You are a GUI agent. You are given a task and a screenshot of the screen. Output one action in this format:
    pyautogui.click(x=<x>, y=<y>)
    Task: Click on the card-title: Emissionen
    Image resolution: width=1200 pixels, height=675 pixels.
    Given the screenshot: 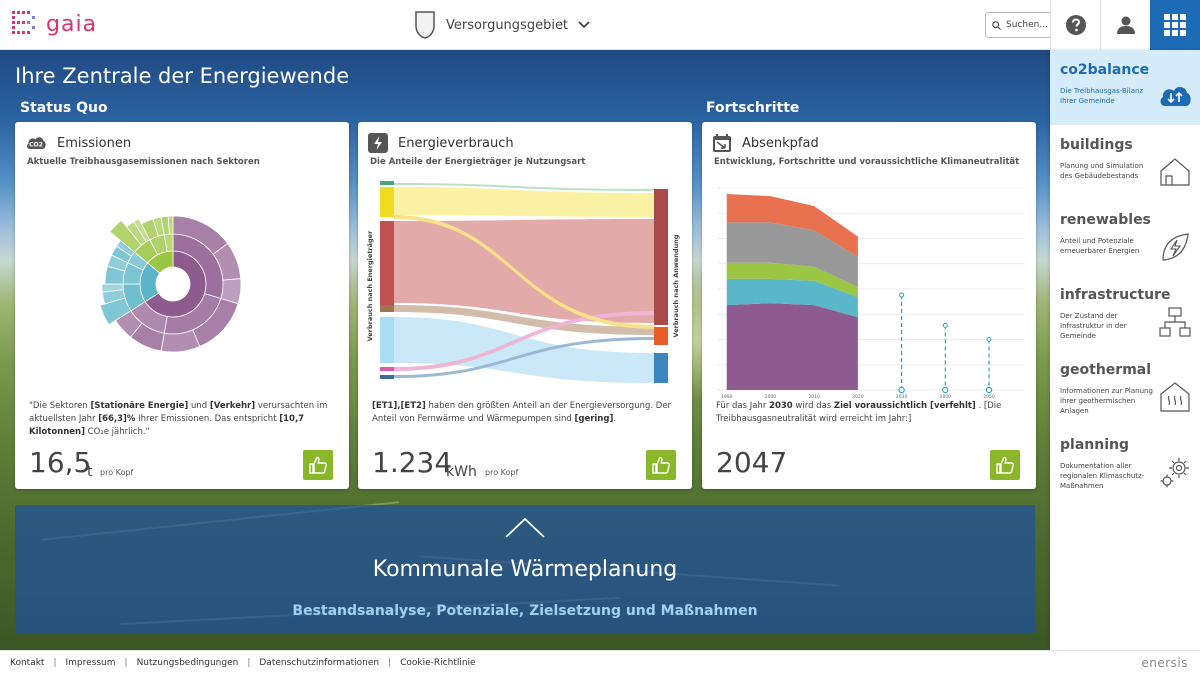 What is the action you would take?
    pyautogui.click(x=94, y=143)
    